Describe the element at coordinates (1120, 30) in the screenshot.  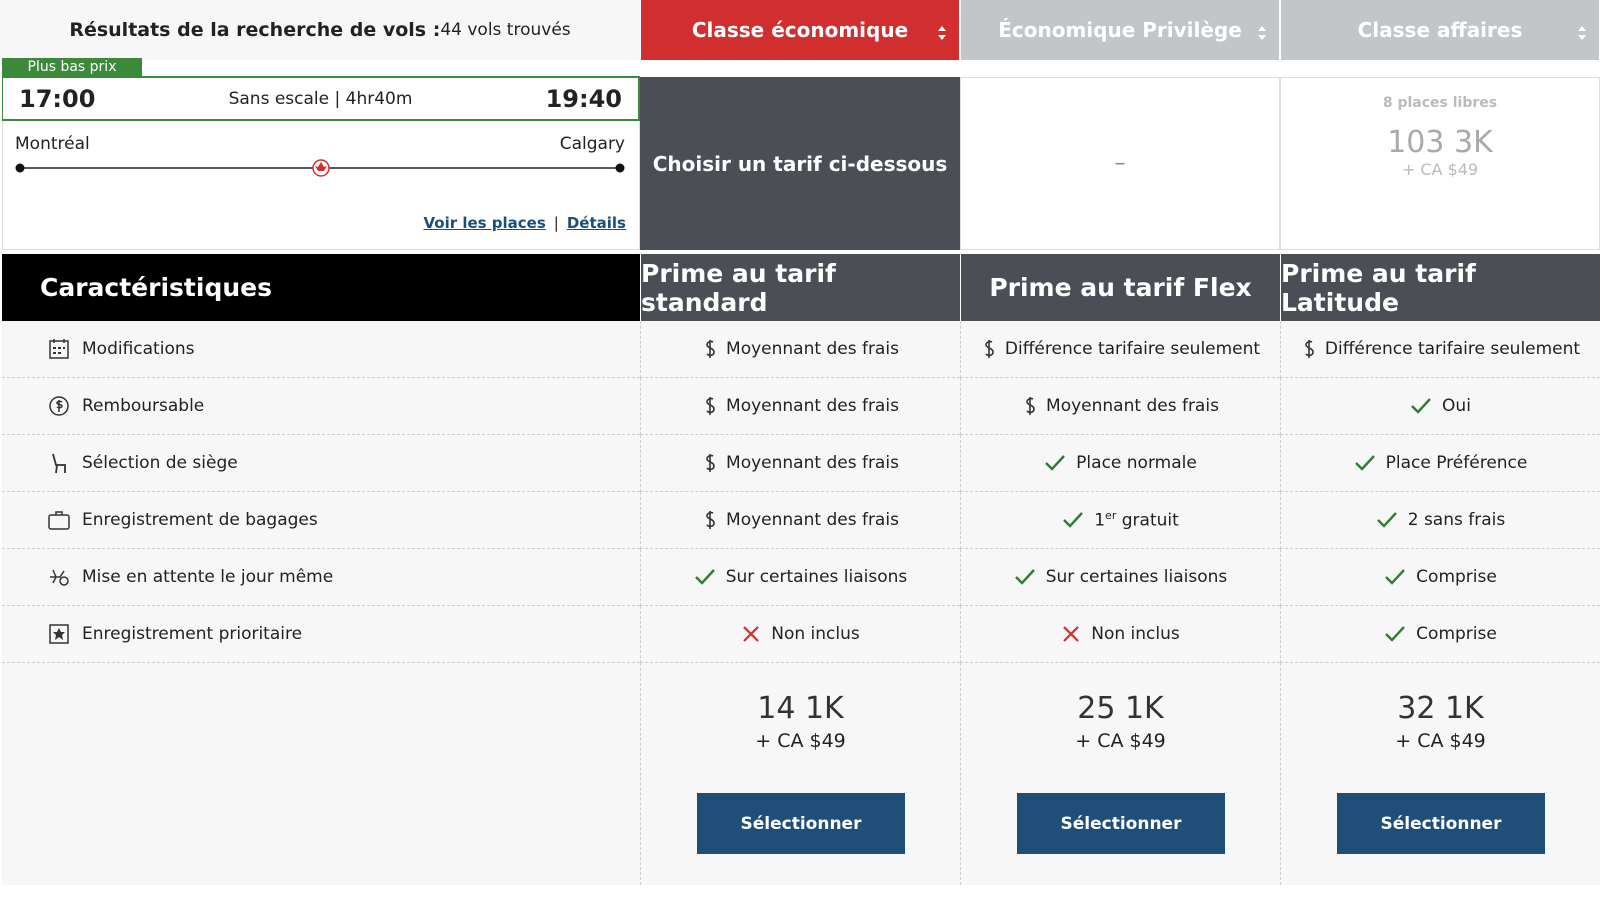
I see `cabin-tab: Économique Privilège` at that location.